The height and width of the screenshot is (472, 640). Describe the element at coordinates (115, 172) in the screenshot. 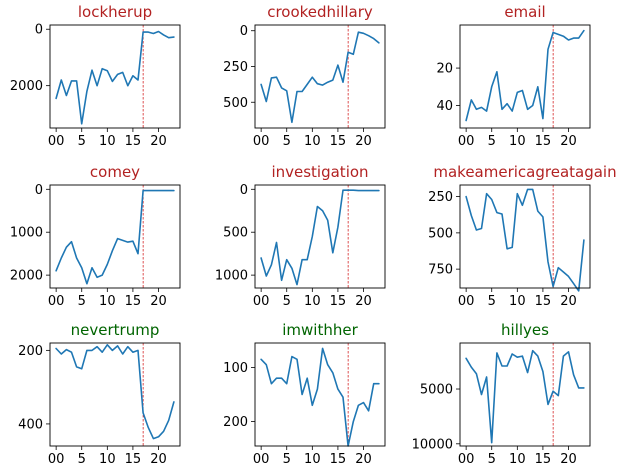

I see `panel-title: comey` at that location.